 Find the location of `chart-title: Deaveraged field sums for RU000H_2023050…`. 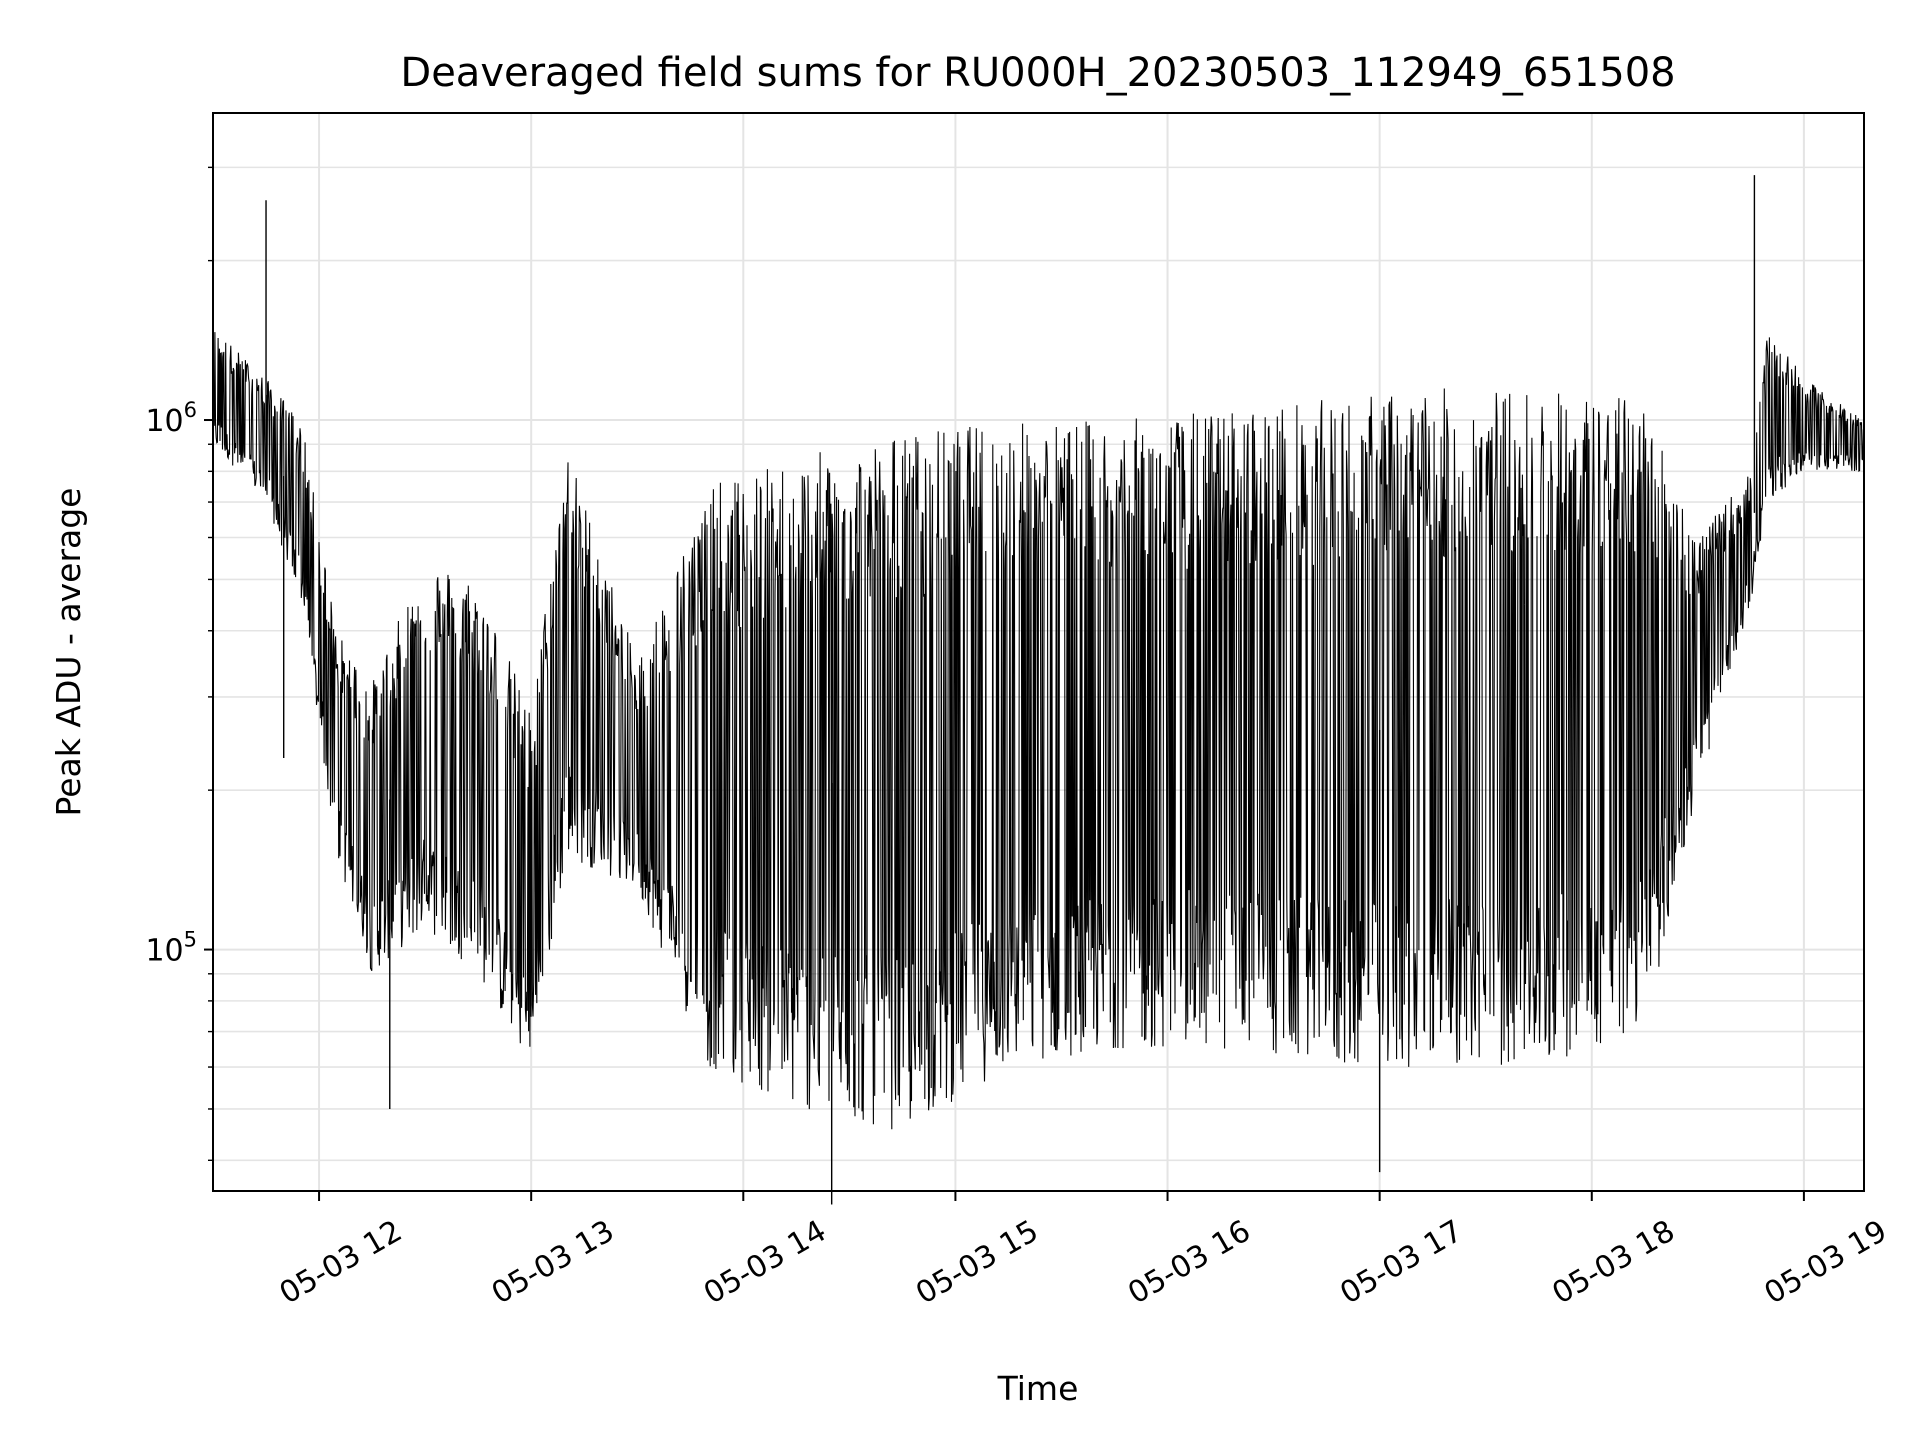

chart-title: Deaveraged field sums for RU000H_2023050… is located at coordinates (1037, 73).